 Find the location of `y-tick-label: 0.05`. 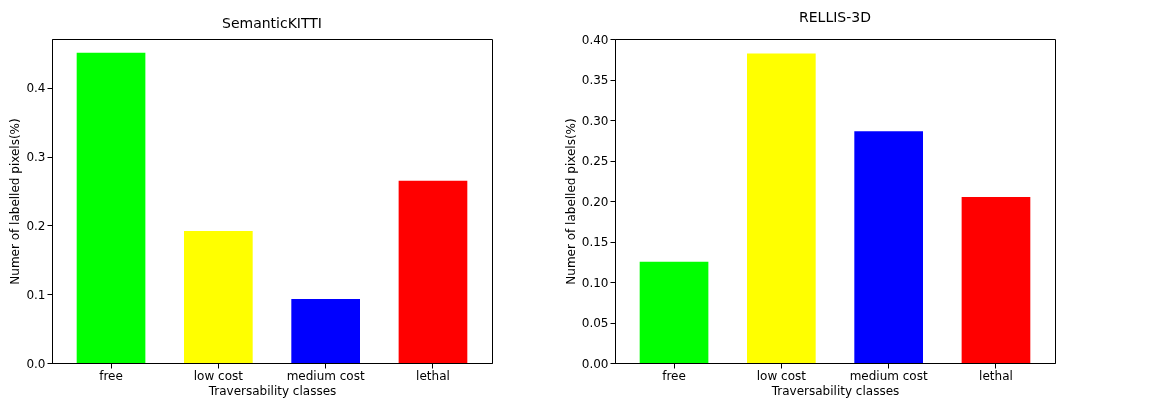

y-tick-label: 0.05 is located at coordinates (595, 323).